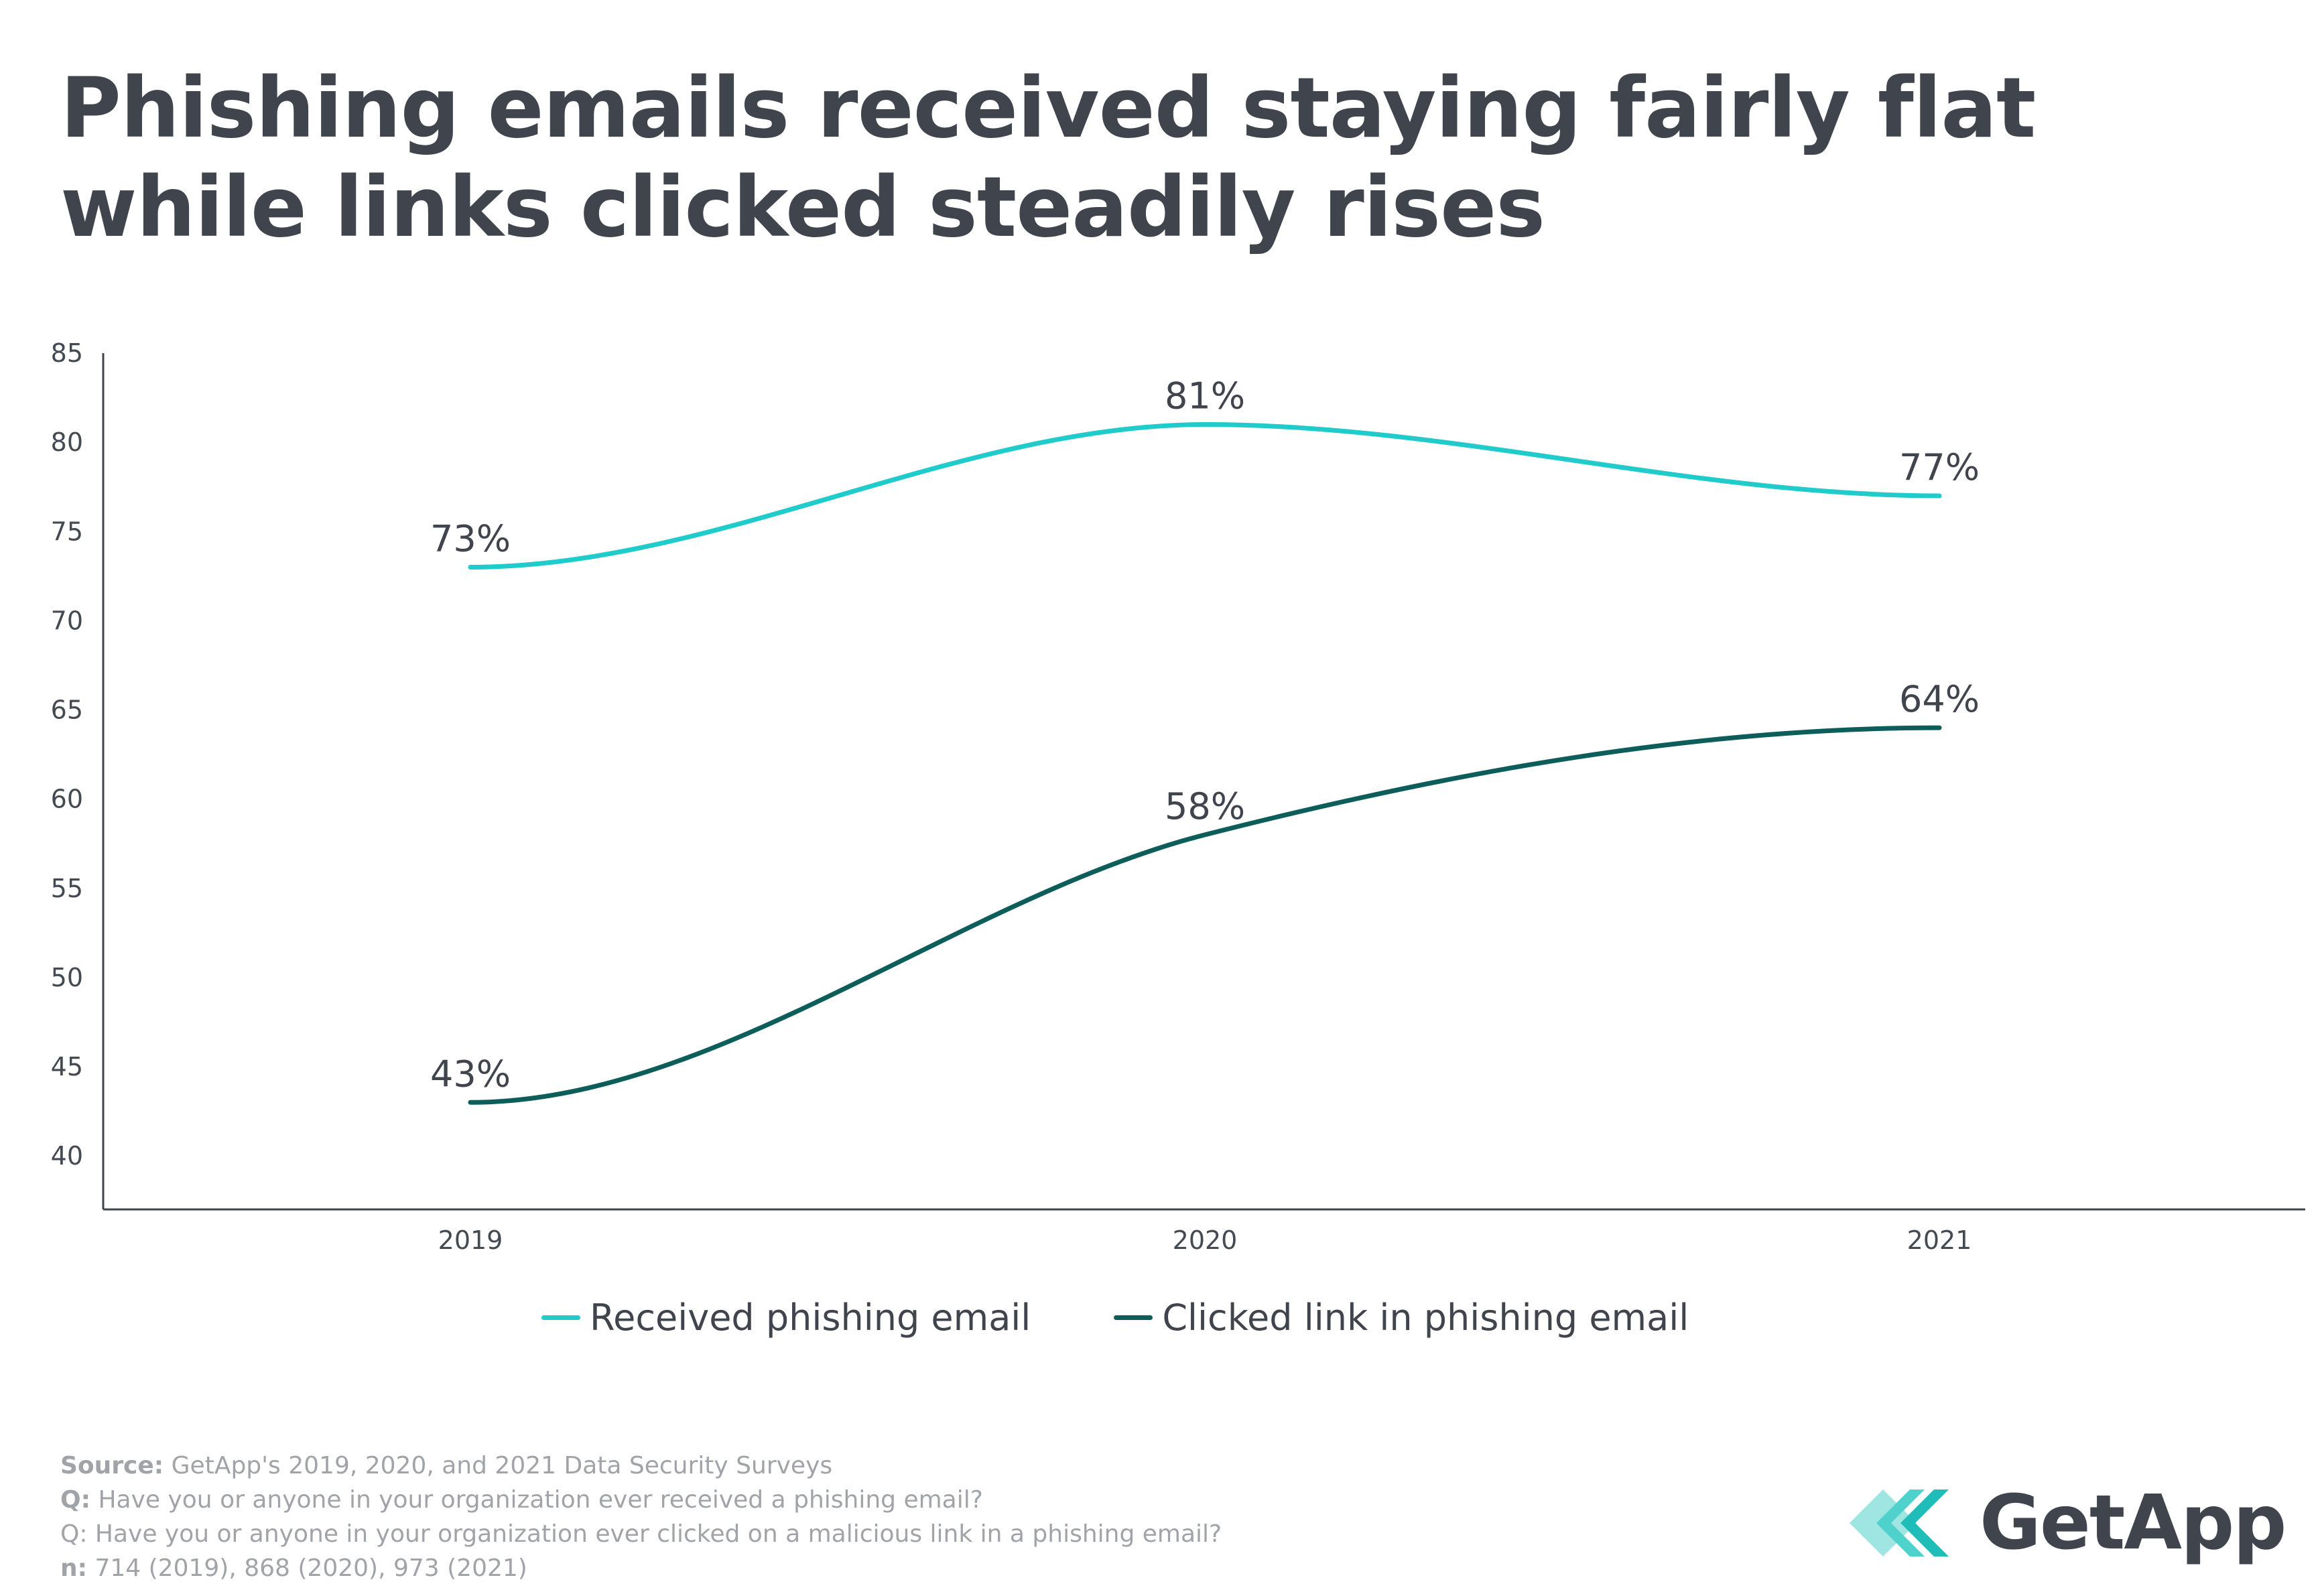  What do you see at coordinates (810, 1318) in the screenshot?
I see `legend-label: Received phishing email` at bounding box center [810, 1318].